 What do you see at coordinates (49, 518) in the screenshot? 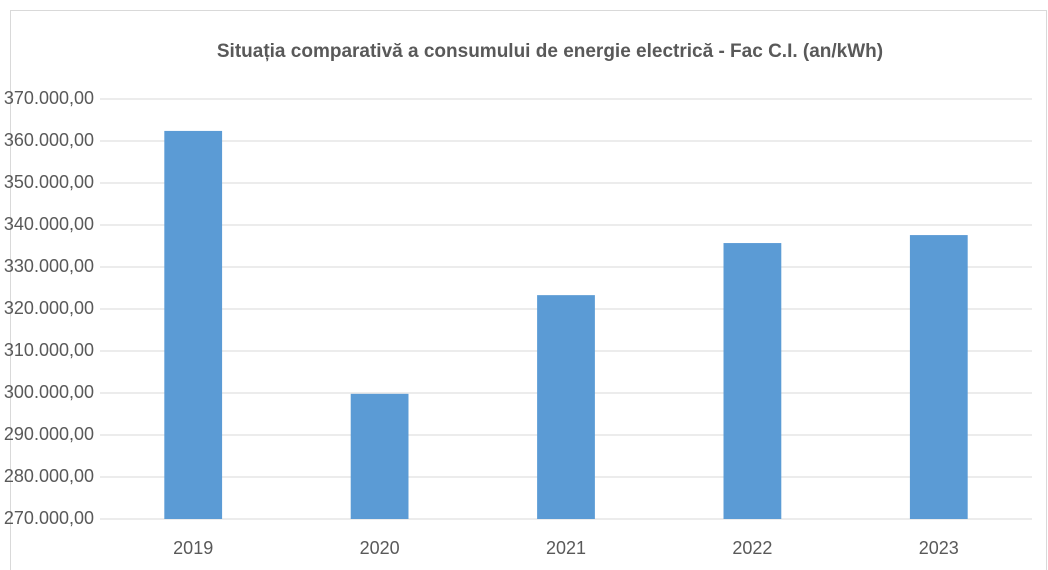
I see `y-tick-label: 270.000,00` at bounding box center [49, 518].